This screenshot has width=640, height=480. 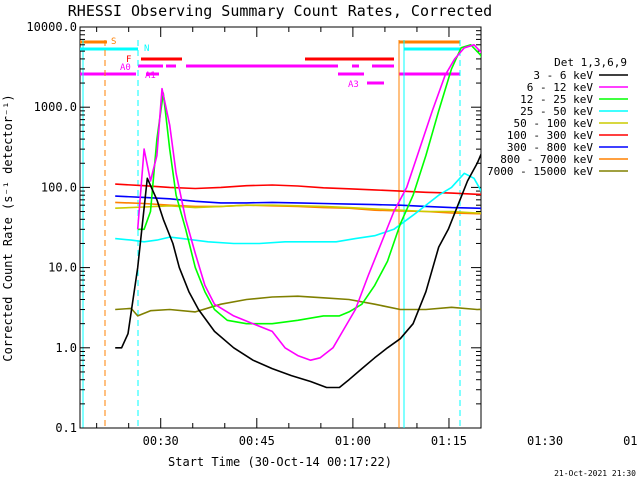 I want to click on y-tick-label: 100.0, so click(x=59, y=187).